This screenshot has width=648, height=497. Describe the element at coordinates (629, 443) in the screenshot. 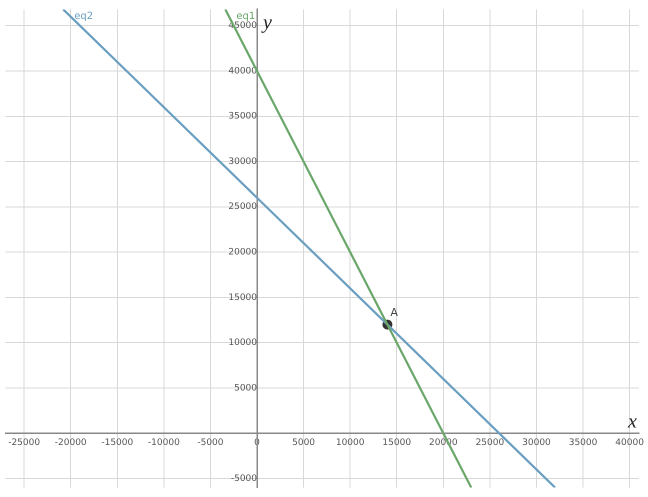

I see `x-tick-label: 40000` at that location.